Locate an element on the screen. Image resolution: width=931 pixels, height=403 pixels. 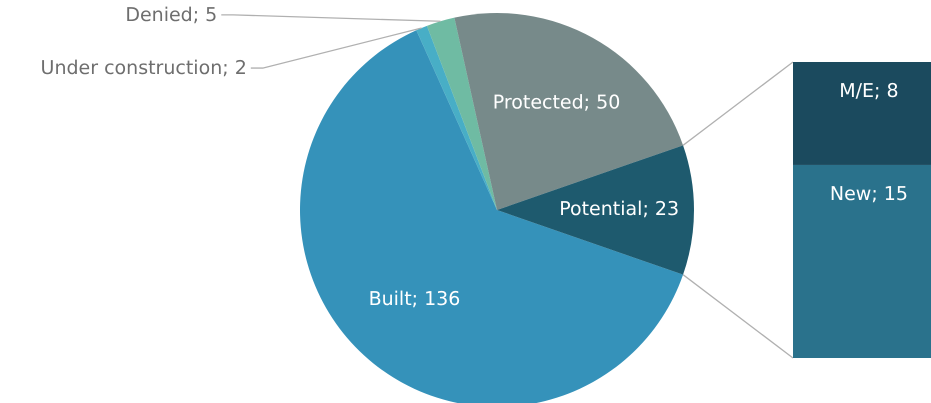
slice-label: Potential is located at coordinates (600, 209).